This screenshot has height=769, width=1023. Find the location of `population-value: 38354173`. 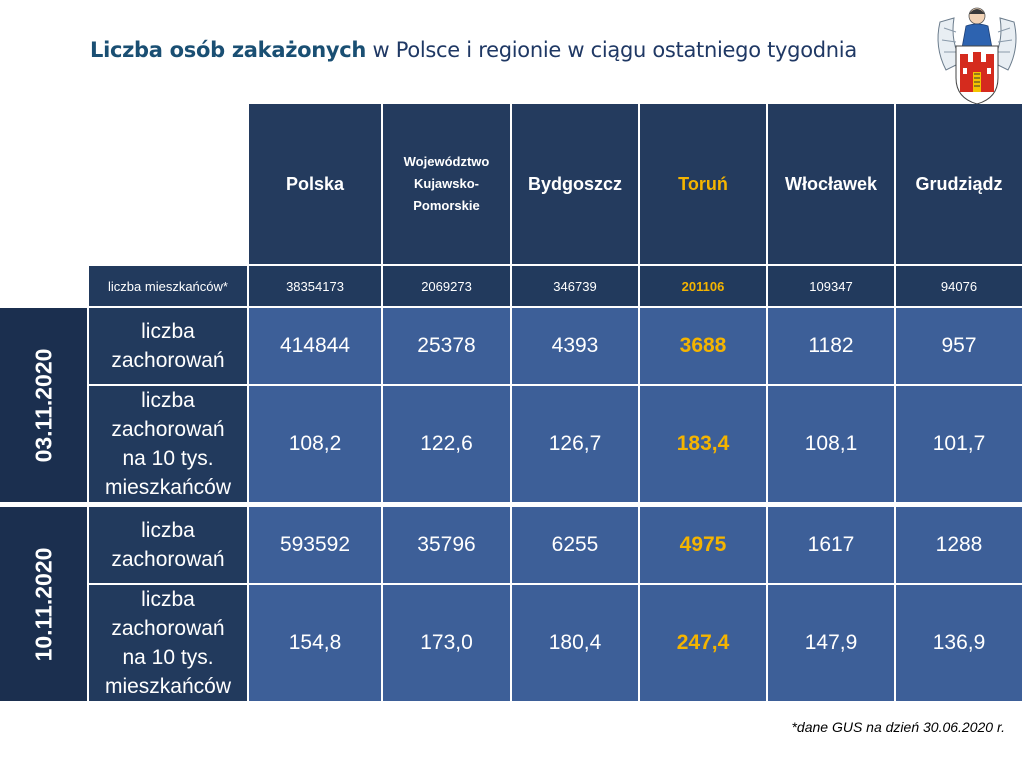

population-value: 38354173 is located at coordinates (315, 286).